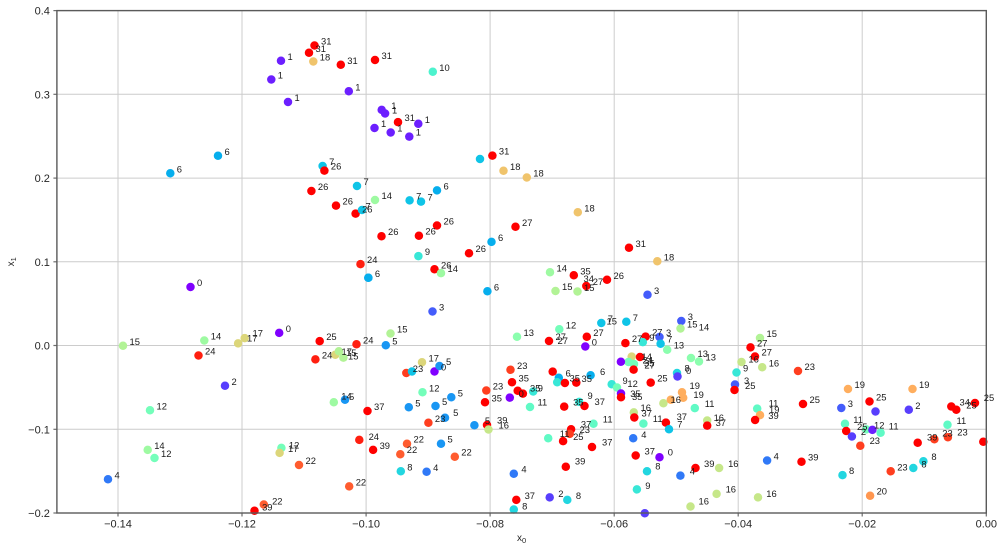 The image size is (1000, 558). I want to click on svg-text: 23, so click(902, 466).